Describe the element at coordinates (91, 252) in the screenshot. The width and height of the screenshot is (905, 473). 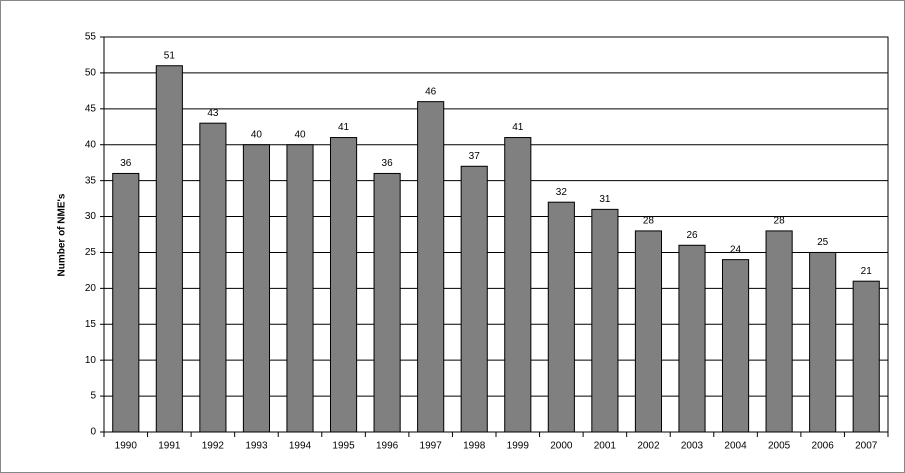
I see `y-tick-label: 25` at that location.